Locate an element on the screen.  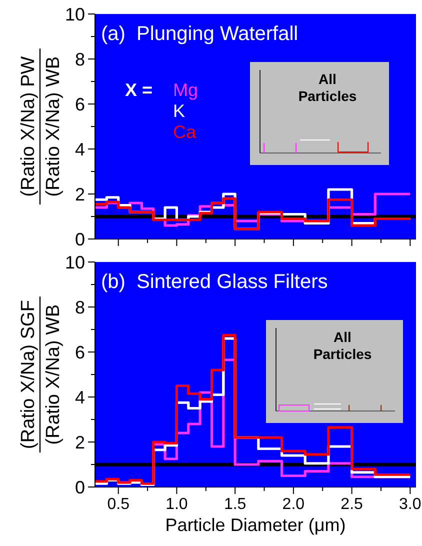
x-tick-label: 1.0 is located at coordinates (177, 504).